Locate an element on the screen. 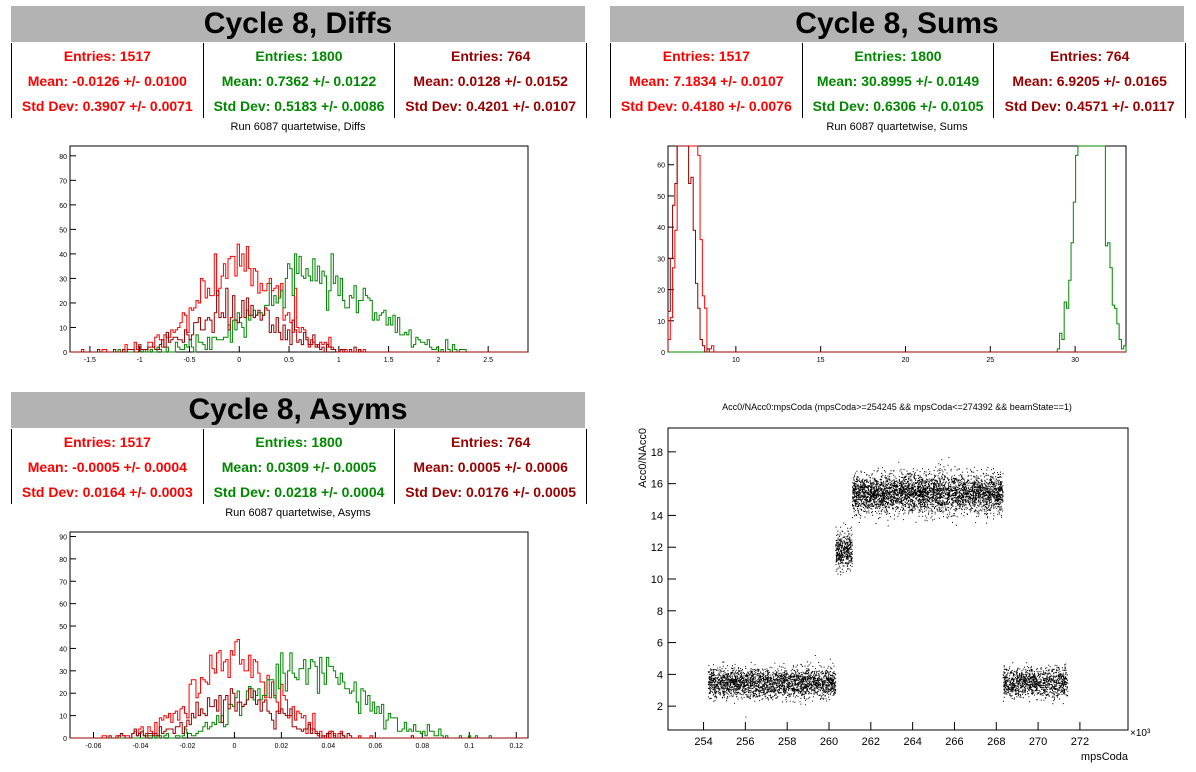  y-tick-label: 18 is located at coordinates (657, 453).